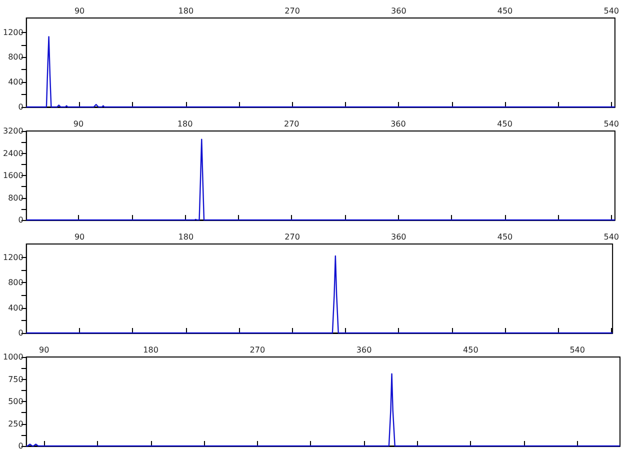 This screenshot has height=453, width=622. Describe the element at coordinates (13, 131) in the screenshot. I see `y-tick-label: 3200` at that location.